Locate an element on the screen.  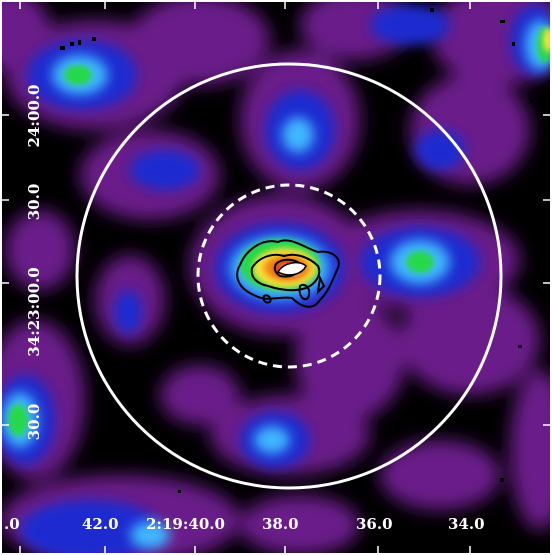
y-tick-label: 34:23:00.0 is located at coordinates (34, 311).